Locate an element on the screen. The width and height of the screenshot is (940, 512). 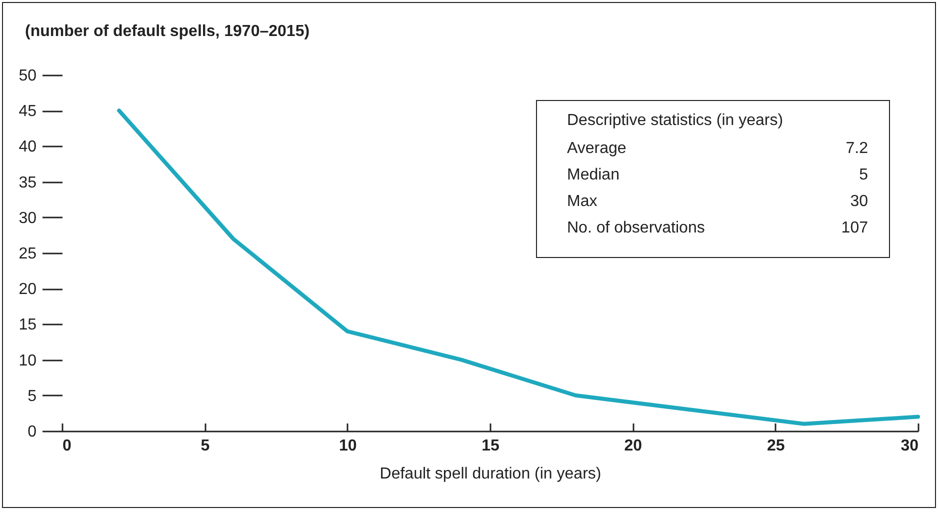
y-tick-label: 20 is located at coordinates (27, 289).